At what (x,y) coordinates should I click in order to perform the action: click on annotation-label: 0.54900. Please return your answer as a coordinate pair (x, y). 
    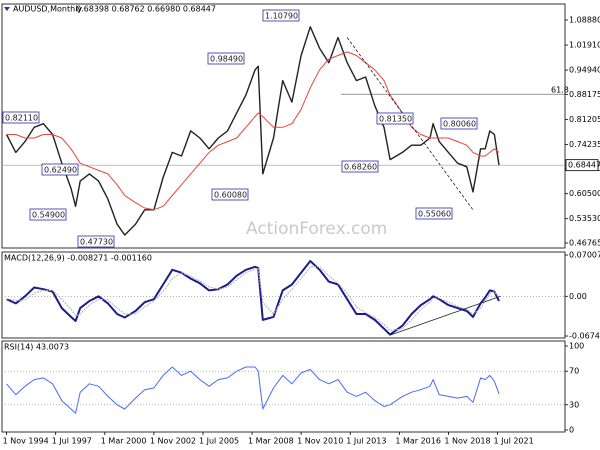
    Looking at the image, I should click on (48, 215).